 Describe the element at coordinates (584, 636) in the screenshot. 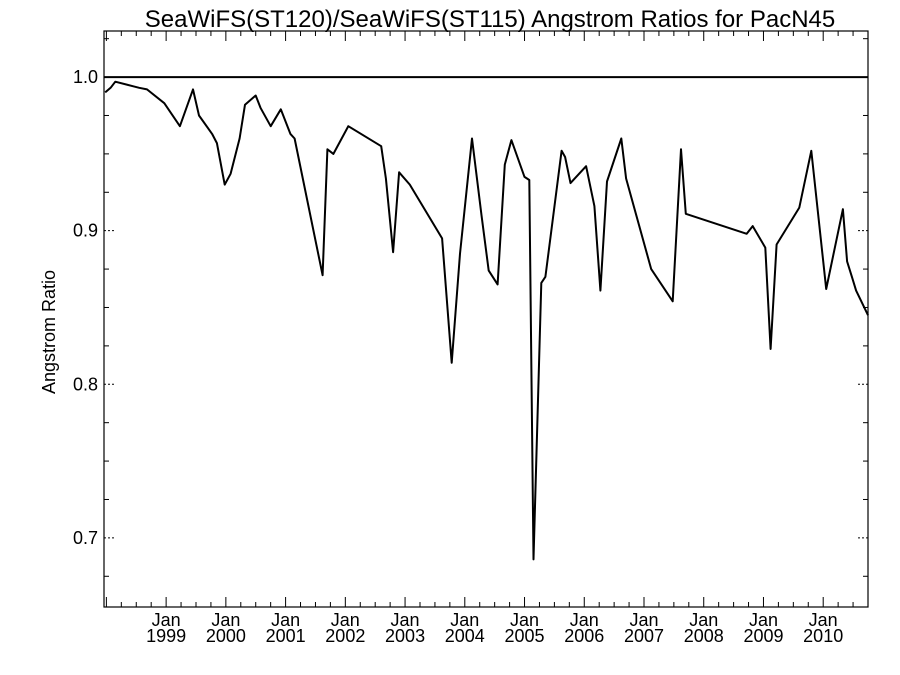

I see `x-tick-year-label: 2006` at that location.